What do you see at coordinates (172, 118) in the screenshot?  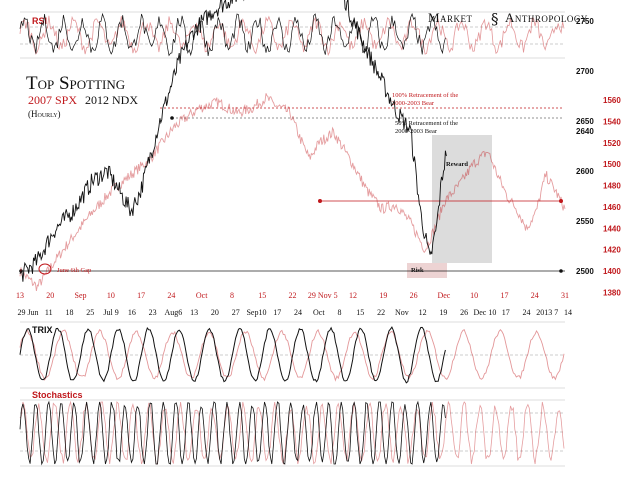 I see `retrace50-dot` at bounding box center [172, 118].